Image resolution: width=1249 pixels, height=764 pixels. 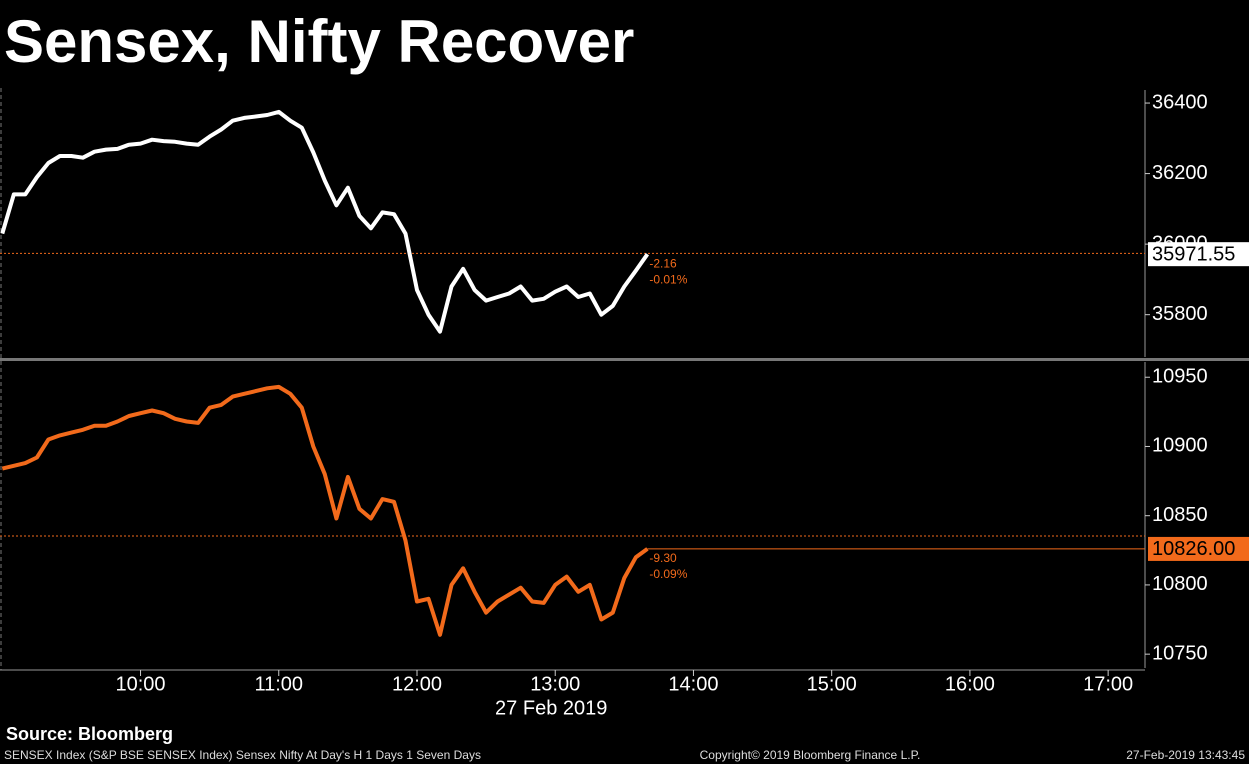 I want to click on change-label: -9.30, so click(x=663, y=558).